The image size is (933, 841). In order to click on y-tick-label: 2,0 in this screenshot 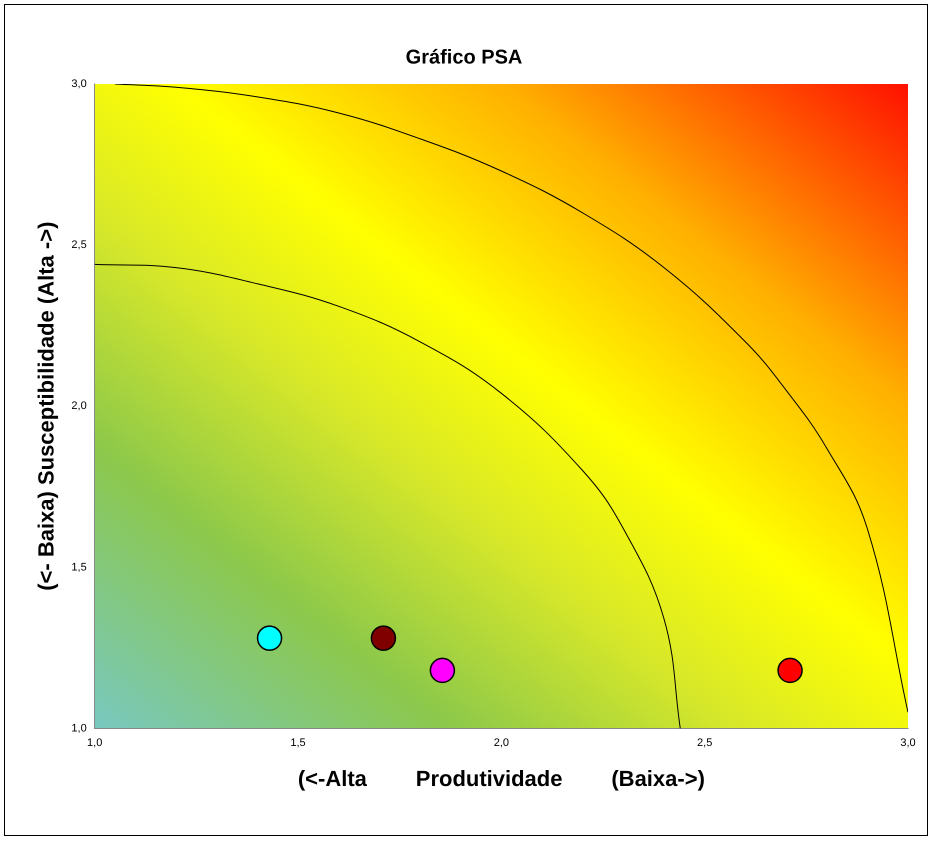, I will do `click(79, 406)`.